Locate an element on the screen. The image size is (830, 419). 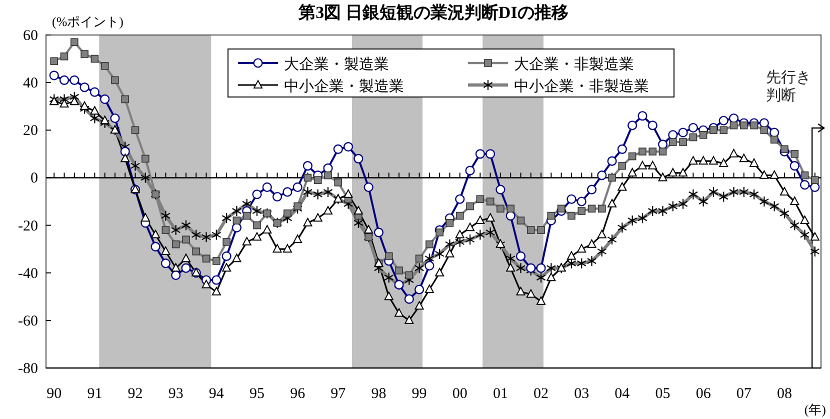
legend-label: 大企業・製造業 is located at coordinates (336, 64).